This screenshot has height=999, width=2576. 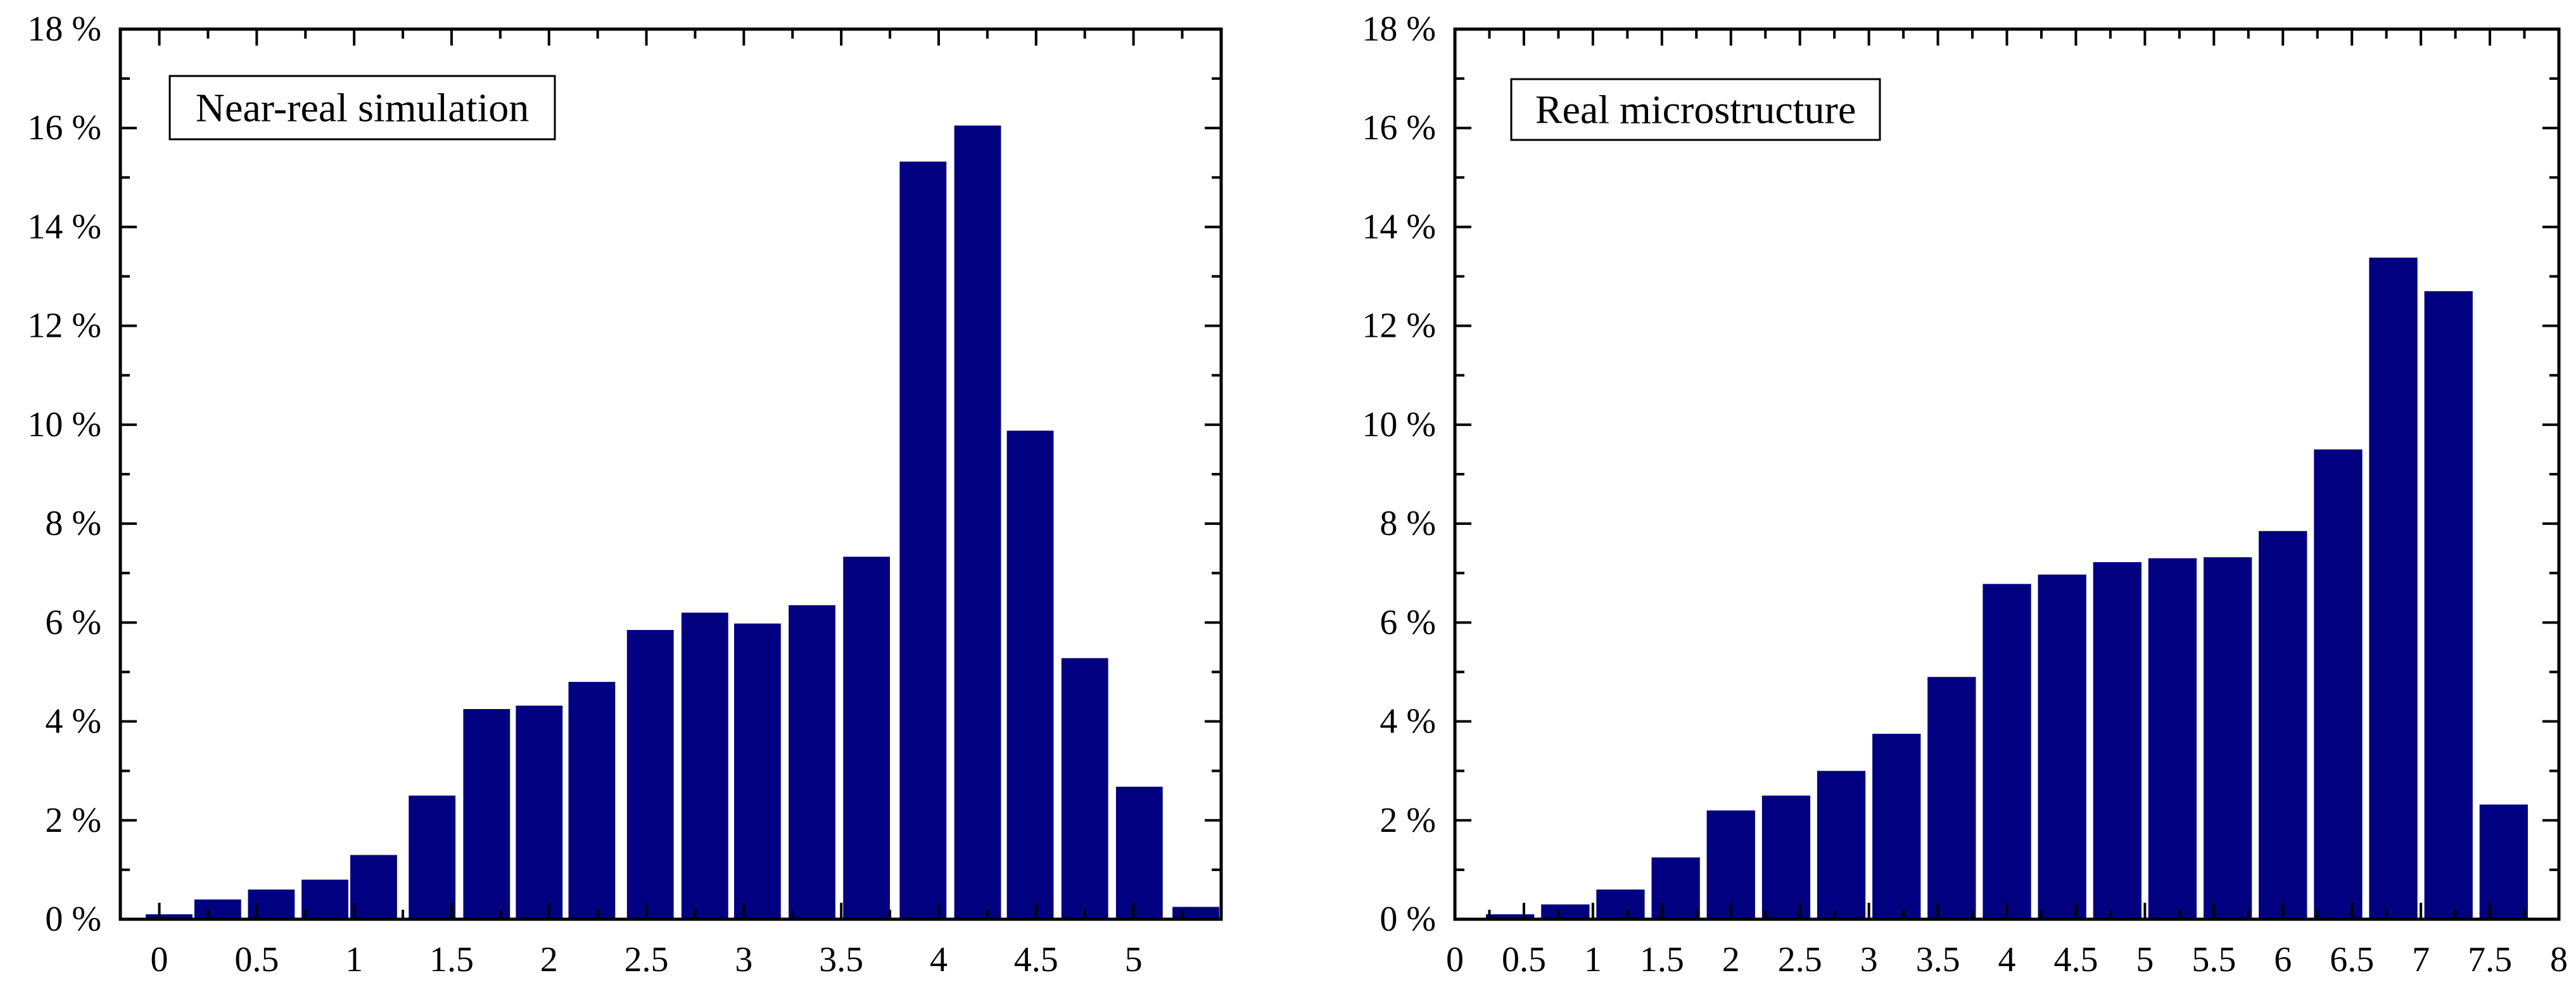 I want to click on legend-label: Near-real simulation, so click(x=363, y=107).